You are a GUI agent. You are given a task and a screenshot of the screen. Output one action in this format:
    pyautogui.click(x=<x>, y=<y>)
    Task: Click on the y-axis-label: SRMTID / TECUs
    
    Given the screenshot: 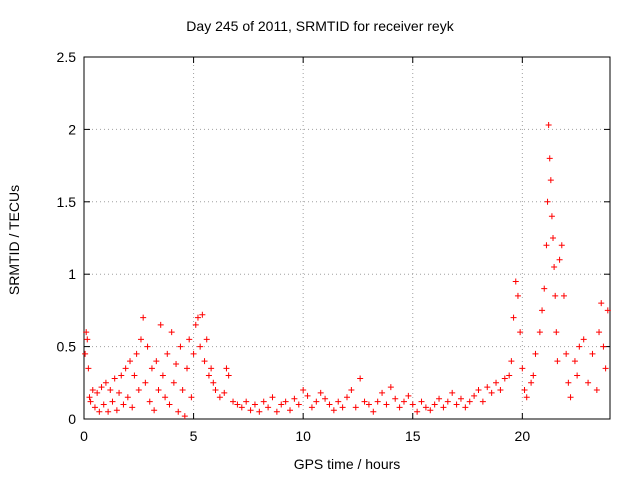 What is the action you would take?
    pyautogui.click(x=14, y=240)
    